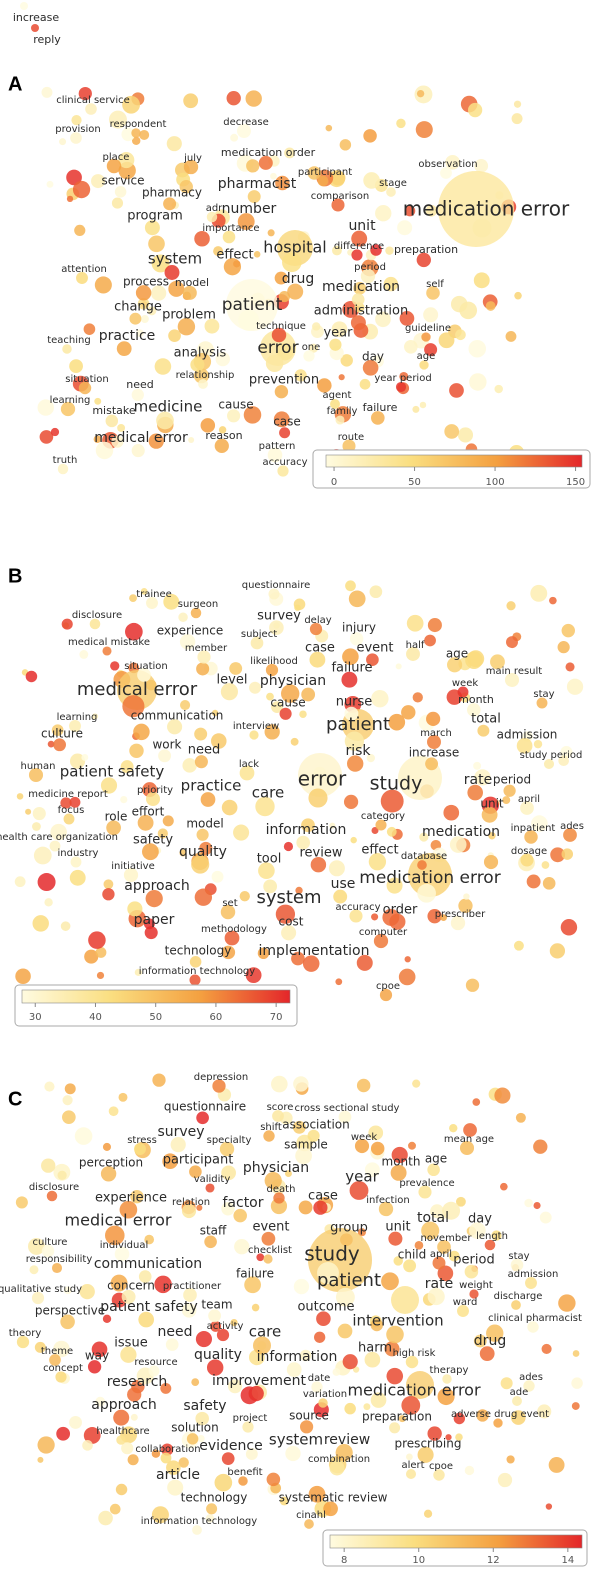 Image resolution: width=595 pixels, height=1574 pixels. Describe the element at coordinates (412, 1465) in the screenshot. I see `term-label: alert` at that location.